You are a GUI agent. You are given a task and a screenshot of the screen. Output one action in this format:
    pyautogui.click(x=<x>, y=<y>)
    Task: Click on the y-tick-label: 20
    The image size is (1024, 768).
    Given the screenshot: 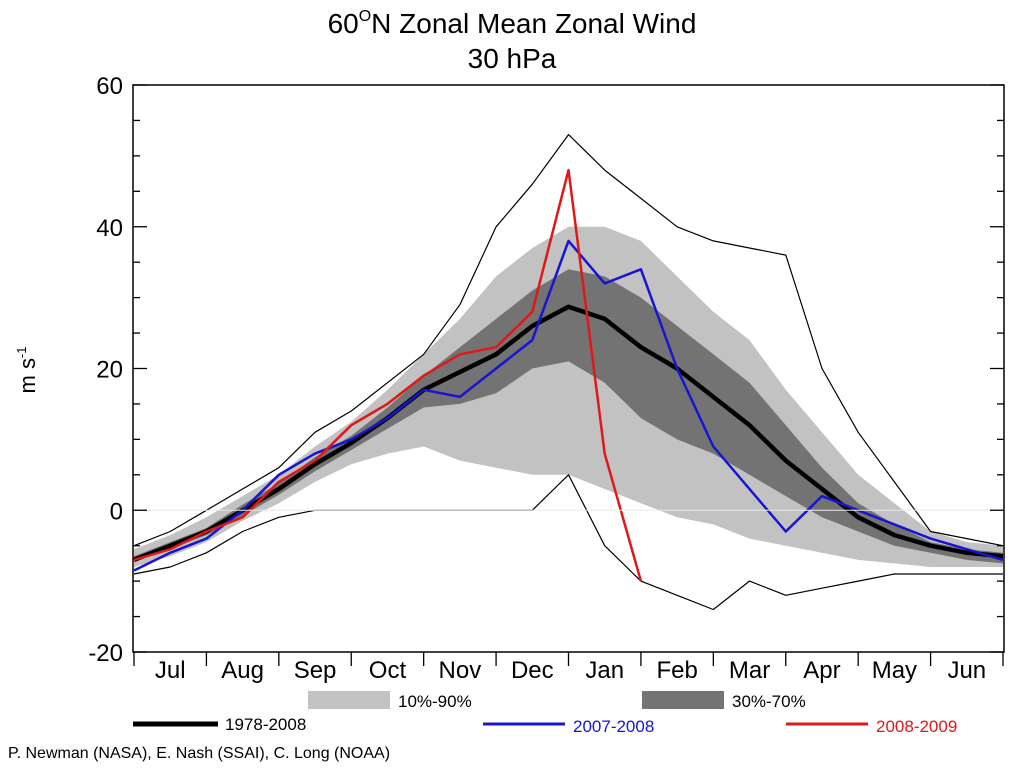 What is the action you would take?
    pyautogui.click(x=109, y=370)
    